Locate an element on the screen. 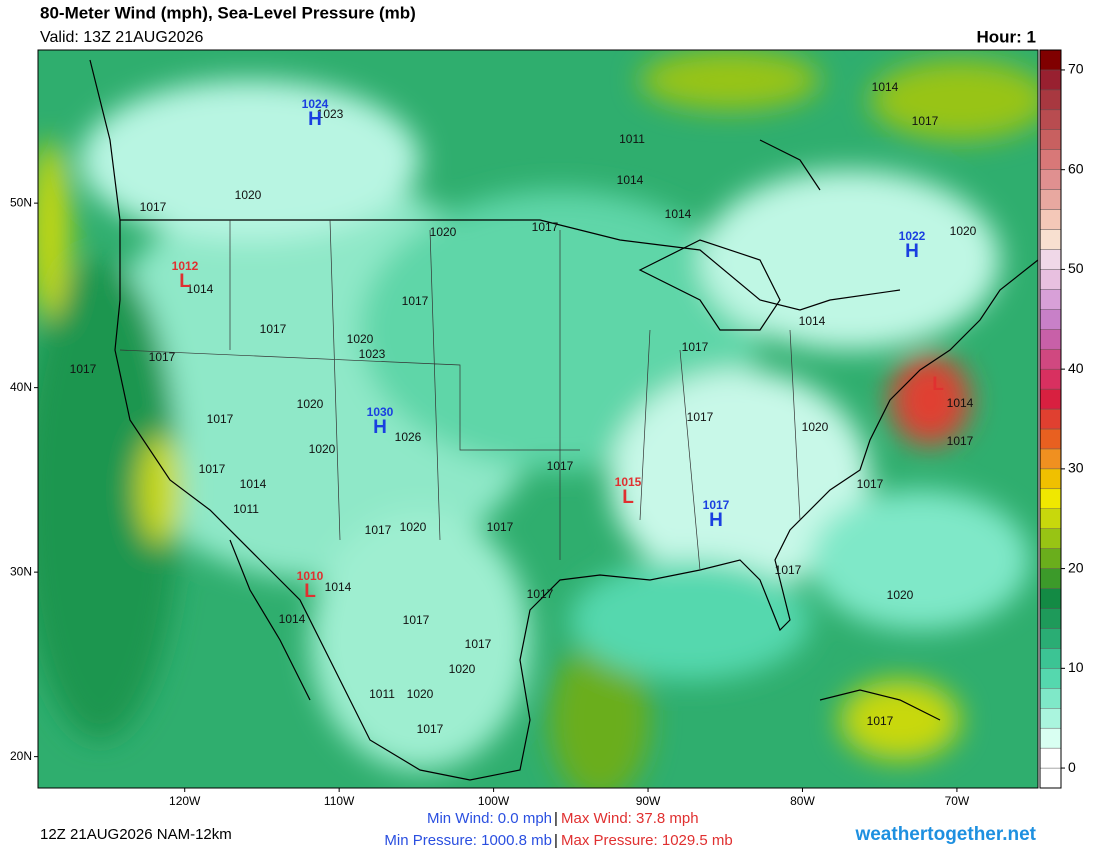 Image resolution: width=1100 pixels, height=855 pixels. colorbar-label: 50 is located at coordinates (1076, 268).